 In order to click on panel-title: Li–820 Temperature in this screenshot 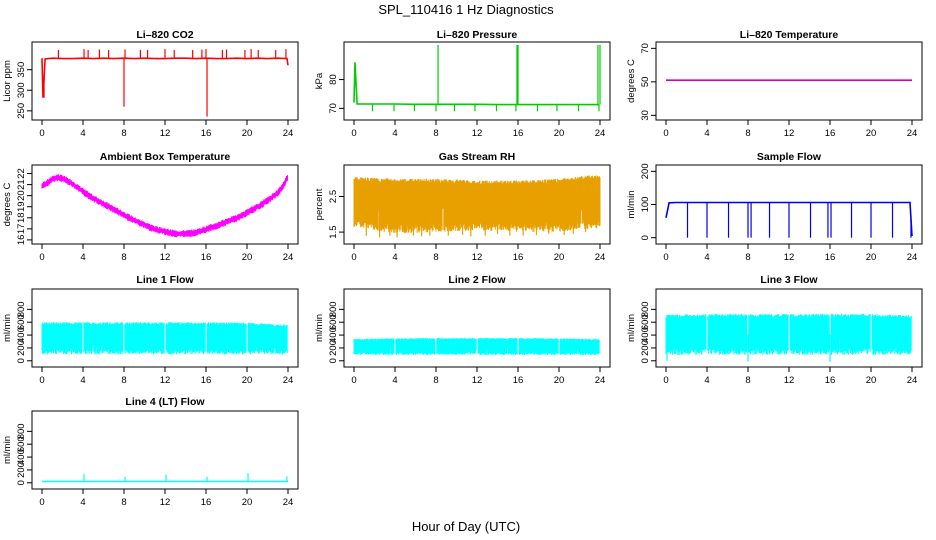, I will do `click(789, 35)`.